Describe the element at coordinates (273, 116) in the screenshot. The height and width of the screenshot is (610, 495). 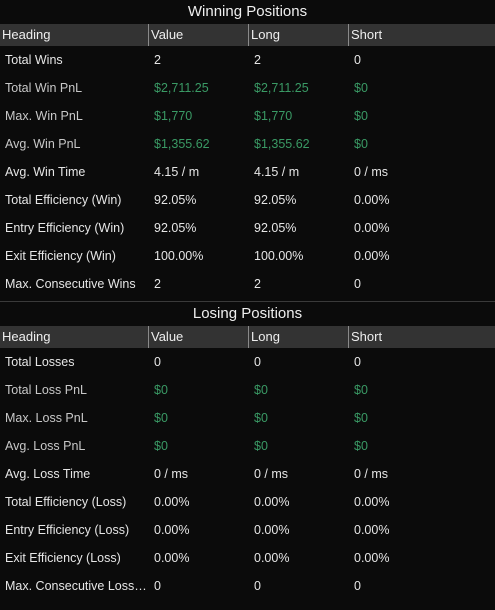
I see `row-long: $1,770` at that location.